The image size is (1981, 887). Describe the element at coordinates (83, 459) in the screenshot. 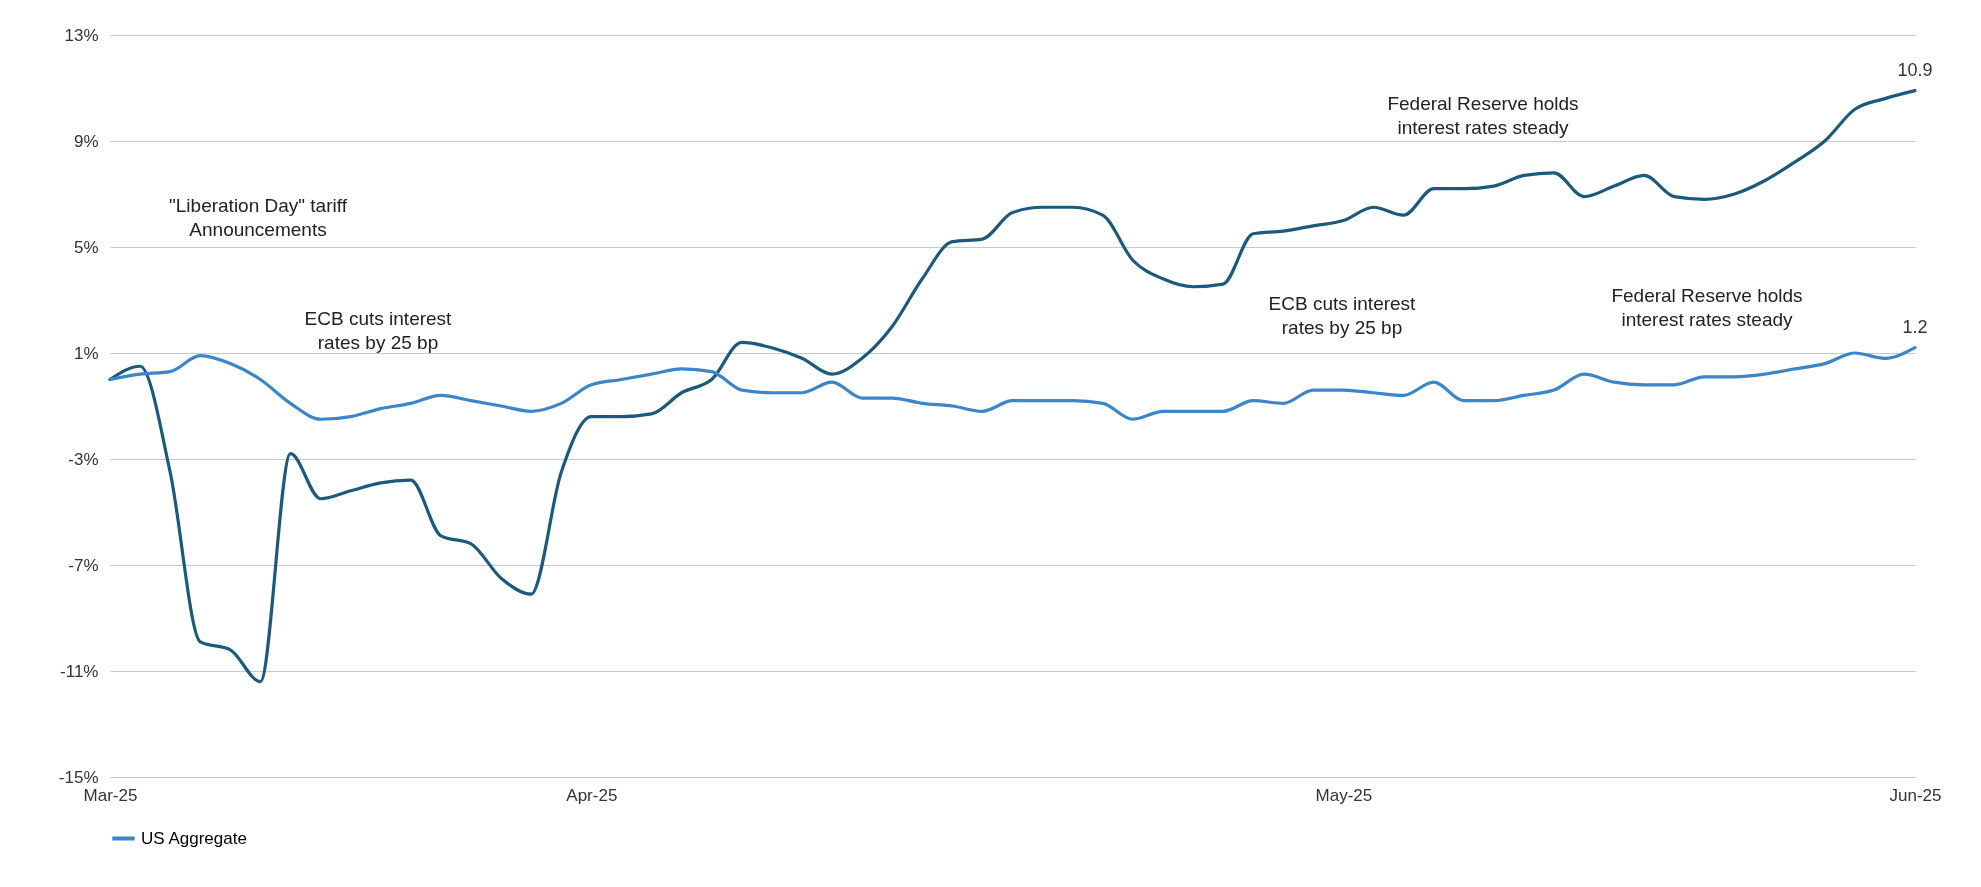

I see `y-tick-label: -3%` at that location.